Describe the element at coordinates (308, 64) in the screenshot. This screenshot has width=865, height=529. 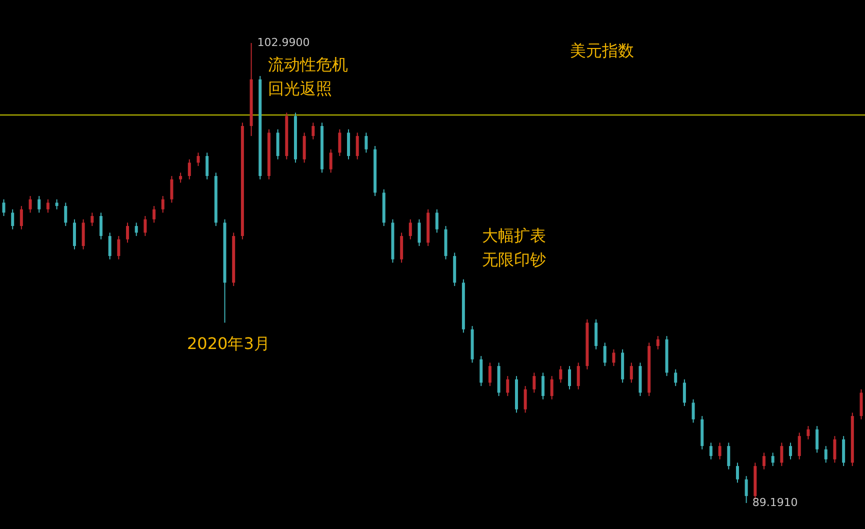
I see `annotation: 流动性危机` at that location.